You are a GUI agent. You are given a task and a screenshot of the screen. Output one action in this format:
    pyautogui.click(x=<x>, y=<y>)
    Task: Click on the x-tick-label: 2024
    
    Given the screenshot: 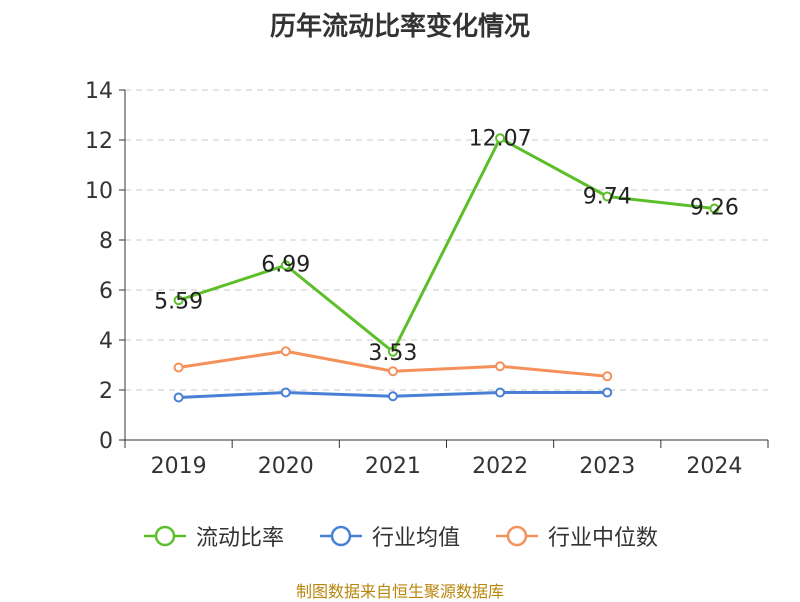 What is the action you would take?
    pyautogui.click(x=714, y=466)
    